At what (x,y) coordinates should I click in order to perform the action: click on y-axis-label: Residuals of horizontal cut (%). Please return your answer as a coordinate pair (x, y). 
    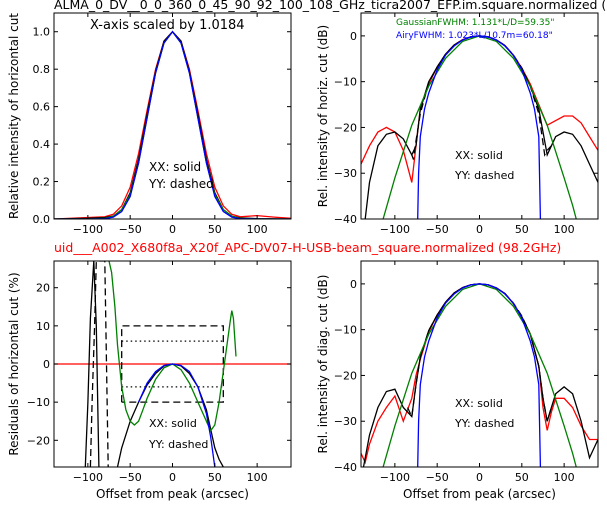
    Looking at the image, I should click on (14, 363).